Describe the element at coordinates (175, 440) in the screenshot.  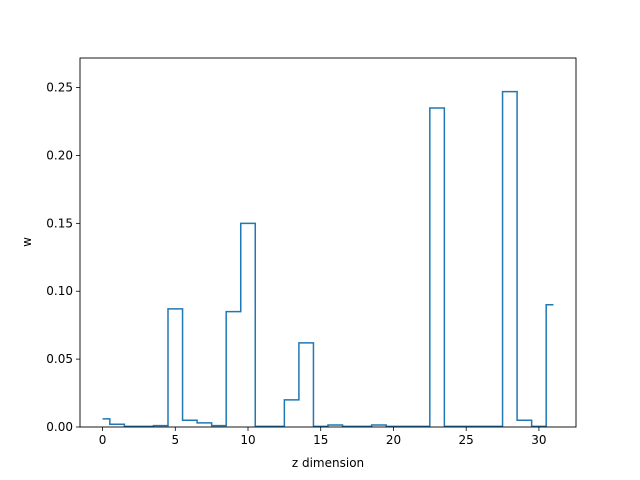
I see `x-tick-label: 5` at that location.